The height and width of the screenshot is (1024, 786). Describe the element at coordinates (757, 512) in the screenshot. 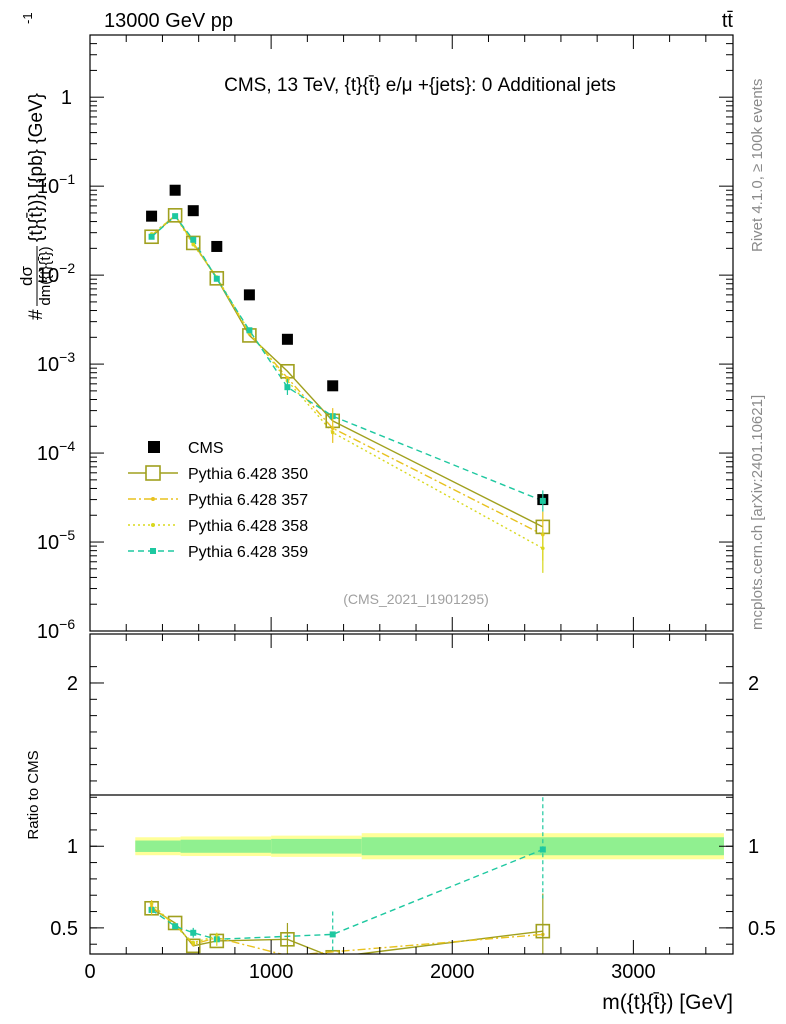

I see `mcplots-label: mcplots.cern.ch [arXiv:2401.10621]` at that location.